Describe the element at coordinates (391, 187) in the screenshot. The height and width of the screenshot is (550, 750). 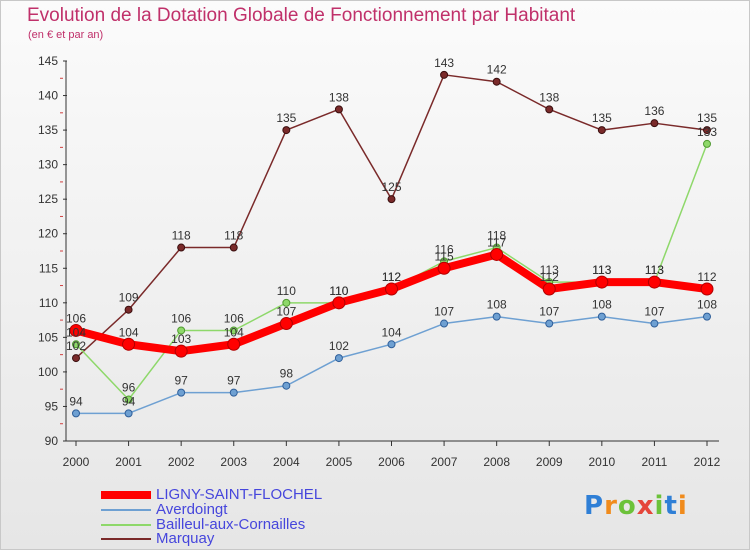
I see `data-label: 125` at that location.